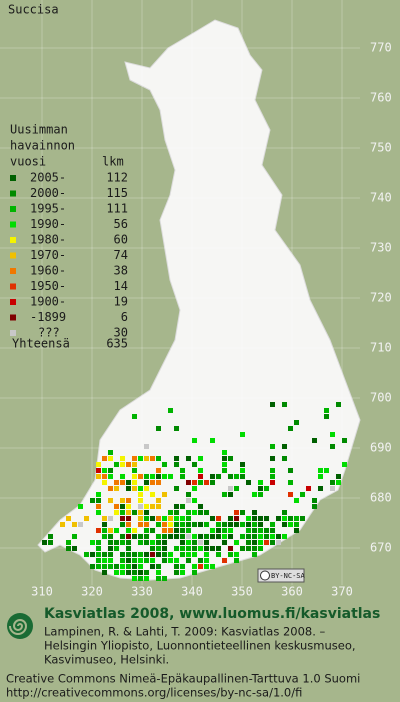 The width and height of the screenshot is (400, 702). Describe the element at coordinates (381, 148) in the screenshot. I see `northing-label: 750` at that location.